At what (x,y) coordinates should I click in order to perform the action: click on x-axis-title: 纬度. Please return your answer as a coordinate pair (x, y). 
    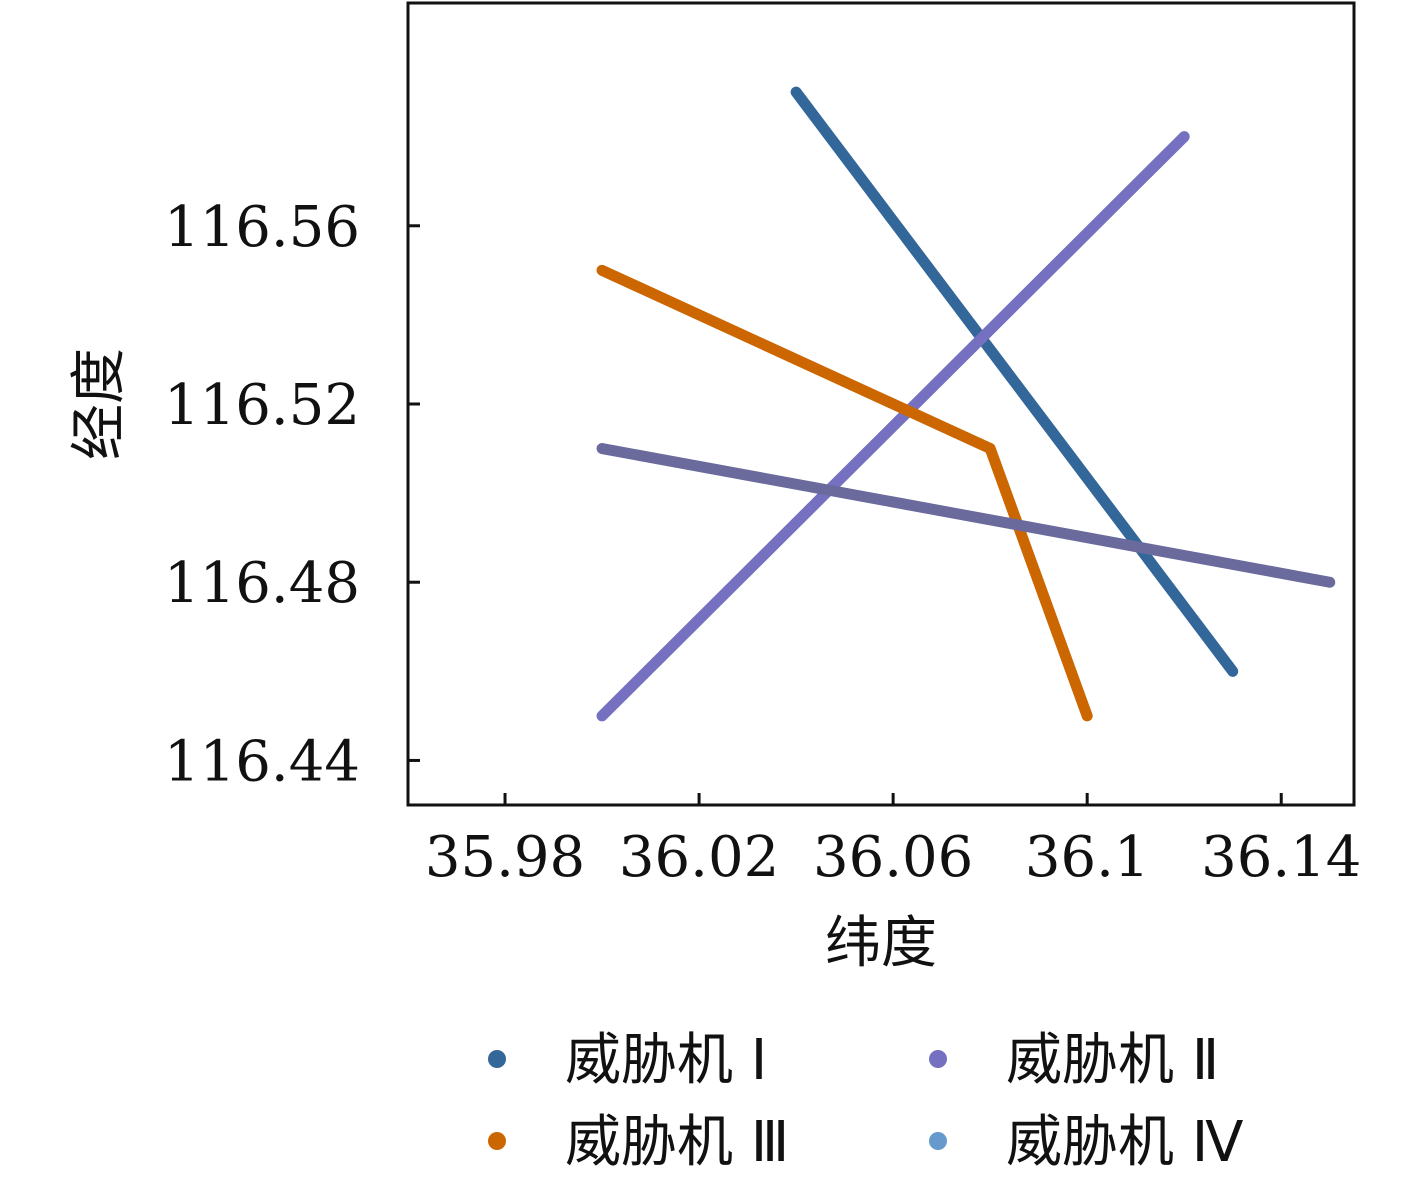
    Looking at the image, I should click on (881, 943).